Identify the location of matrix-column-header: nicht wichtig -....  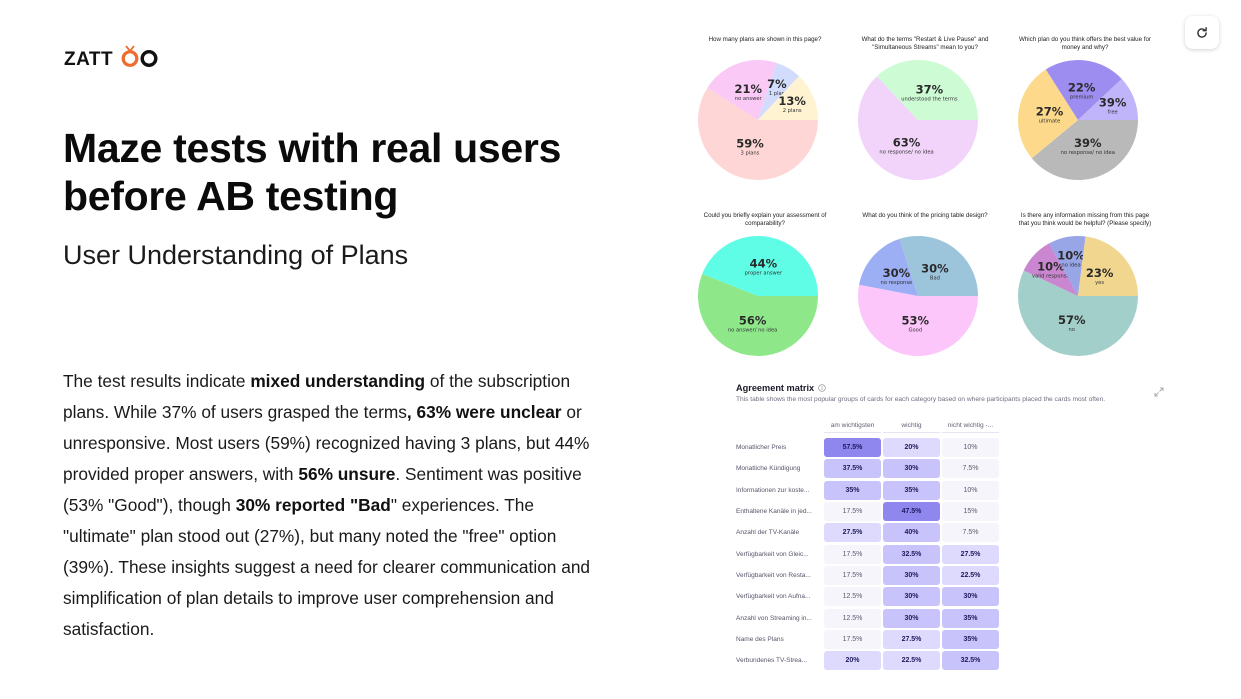
(970, 427).